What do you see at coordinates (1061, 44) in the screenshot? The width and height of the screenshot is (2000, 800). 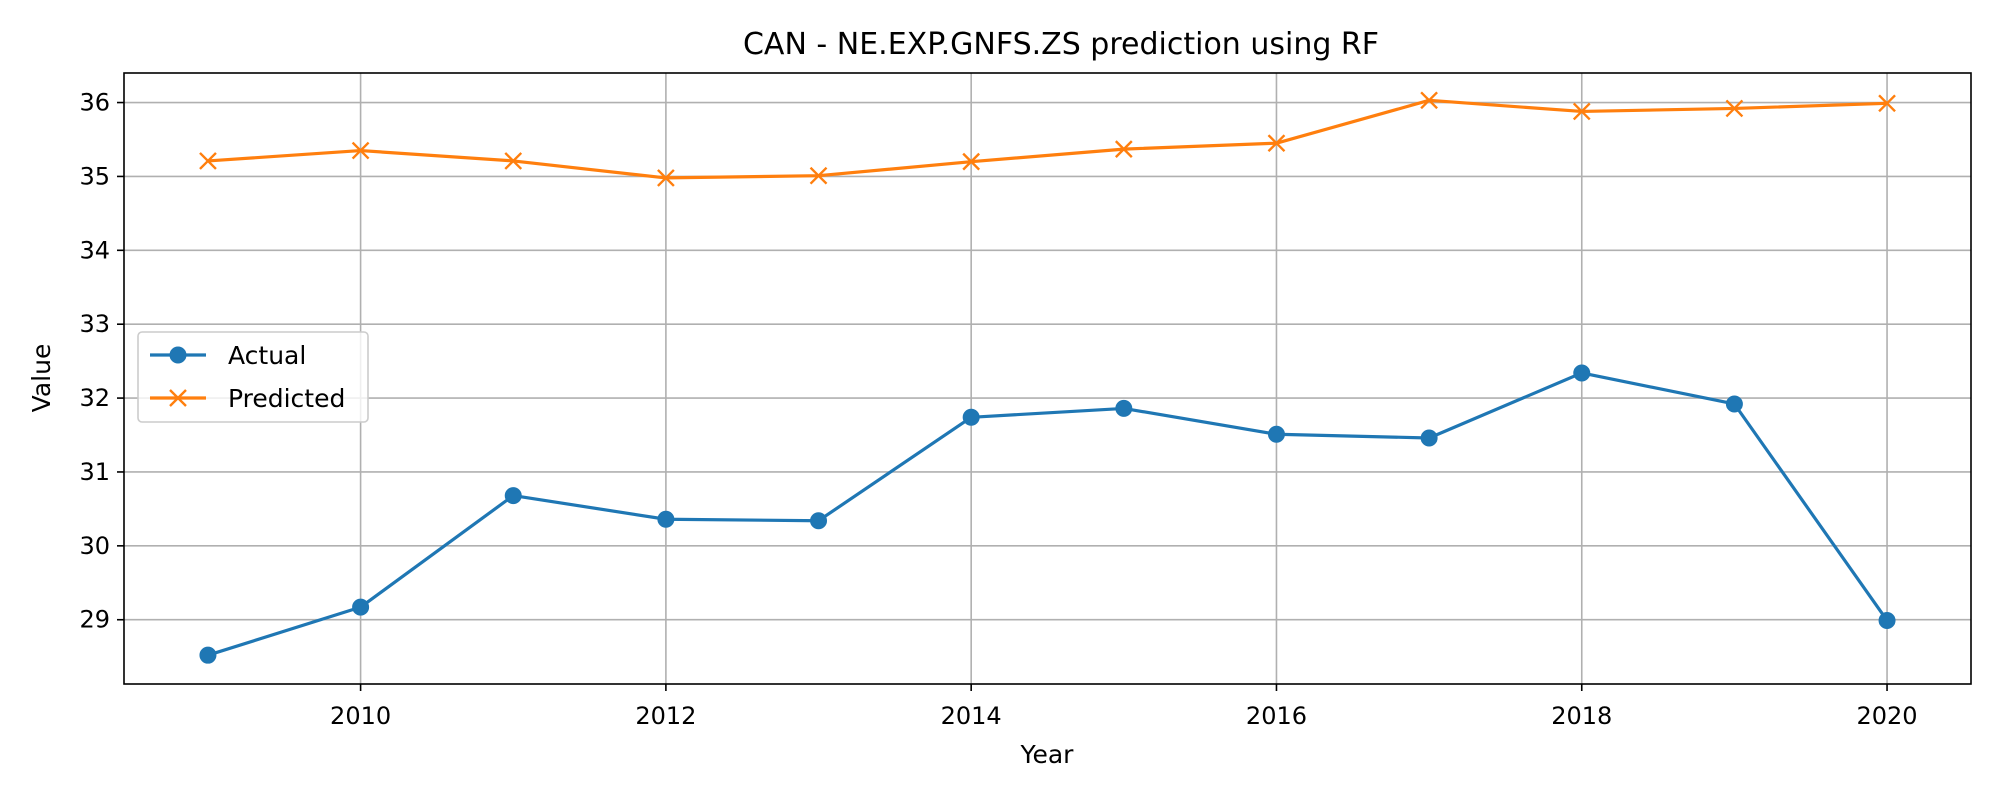 I see `chart-title: CAN - NE.EXP.GNFS.ZS prediction using RF` at bounding box center [1061, 44].